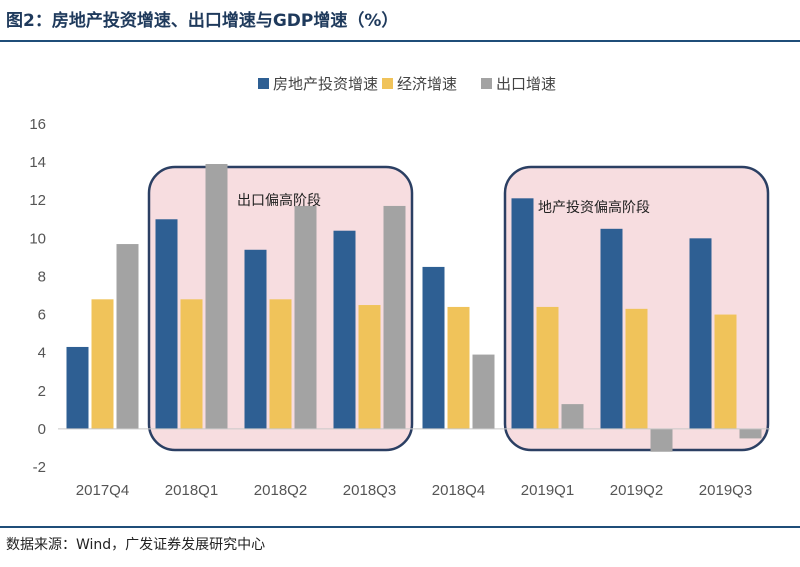  I want to click on legend: 房地产投资增速 经济增速 出口增速, so click(407, 84).